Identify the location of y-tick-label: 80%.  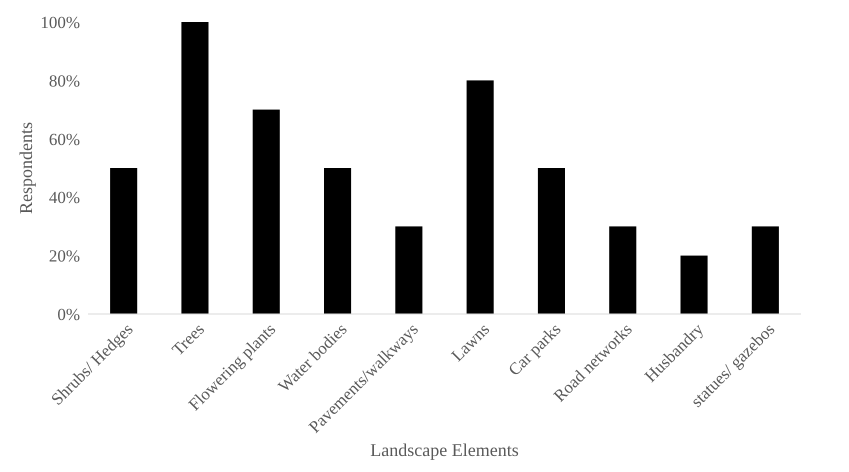
(64, 80).